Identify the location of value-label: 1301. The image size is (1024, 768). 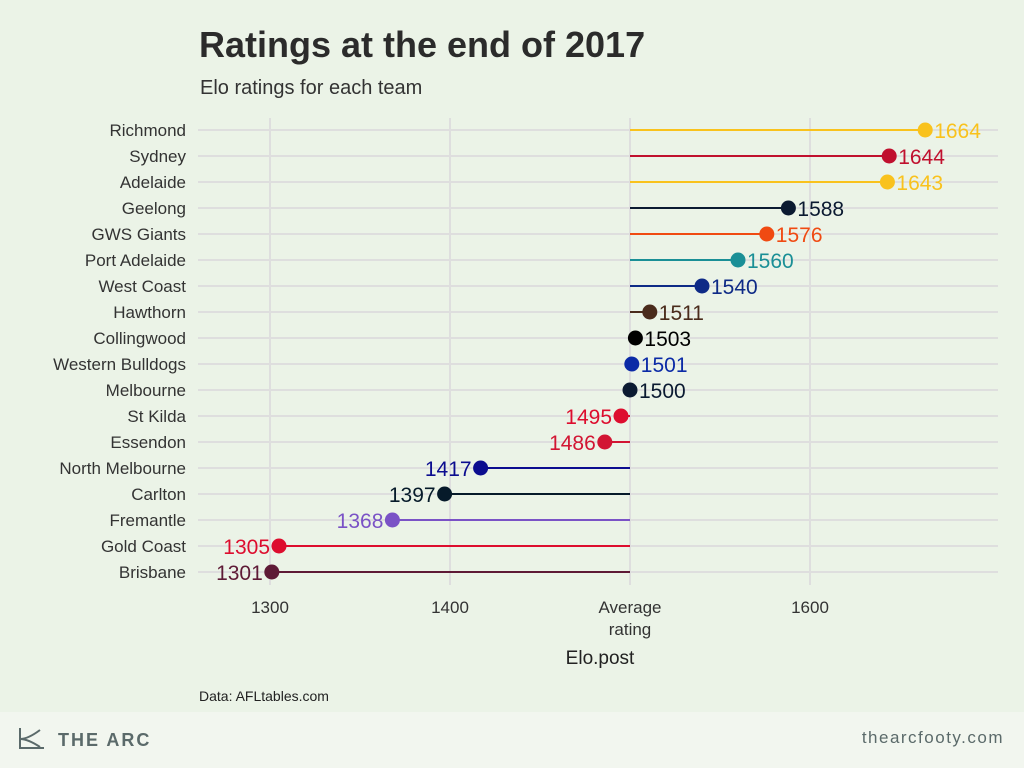
(239, 573).